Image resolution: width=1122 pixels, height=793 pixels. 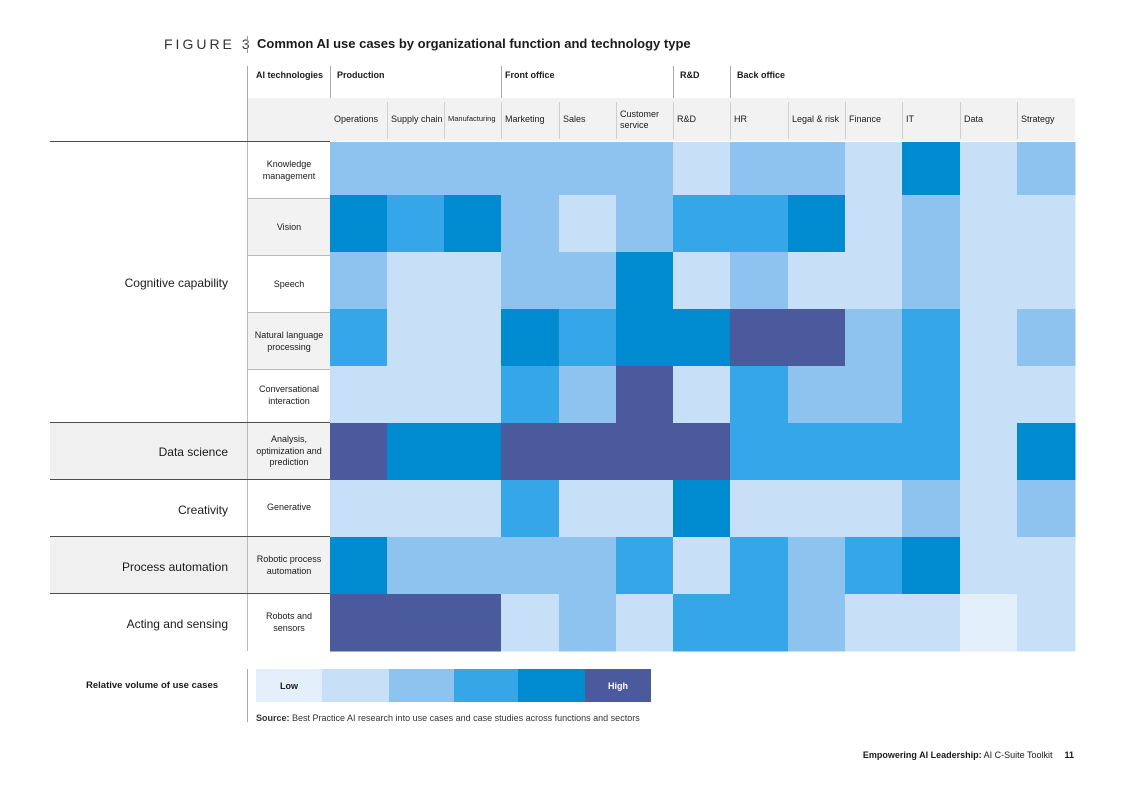 I want to click on legend-high-label: High, so click(x=618, y=686).